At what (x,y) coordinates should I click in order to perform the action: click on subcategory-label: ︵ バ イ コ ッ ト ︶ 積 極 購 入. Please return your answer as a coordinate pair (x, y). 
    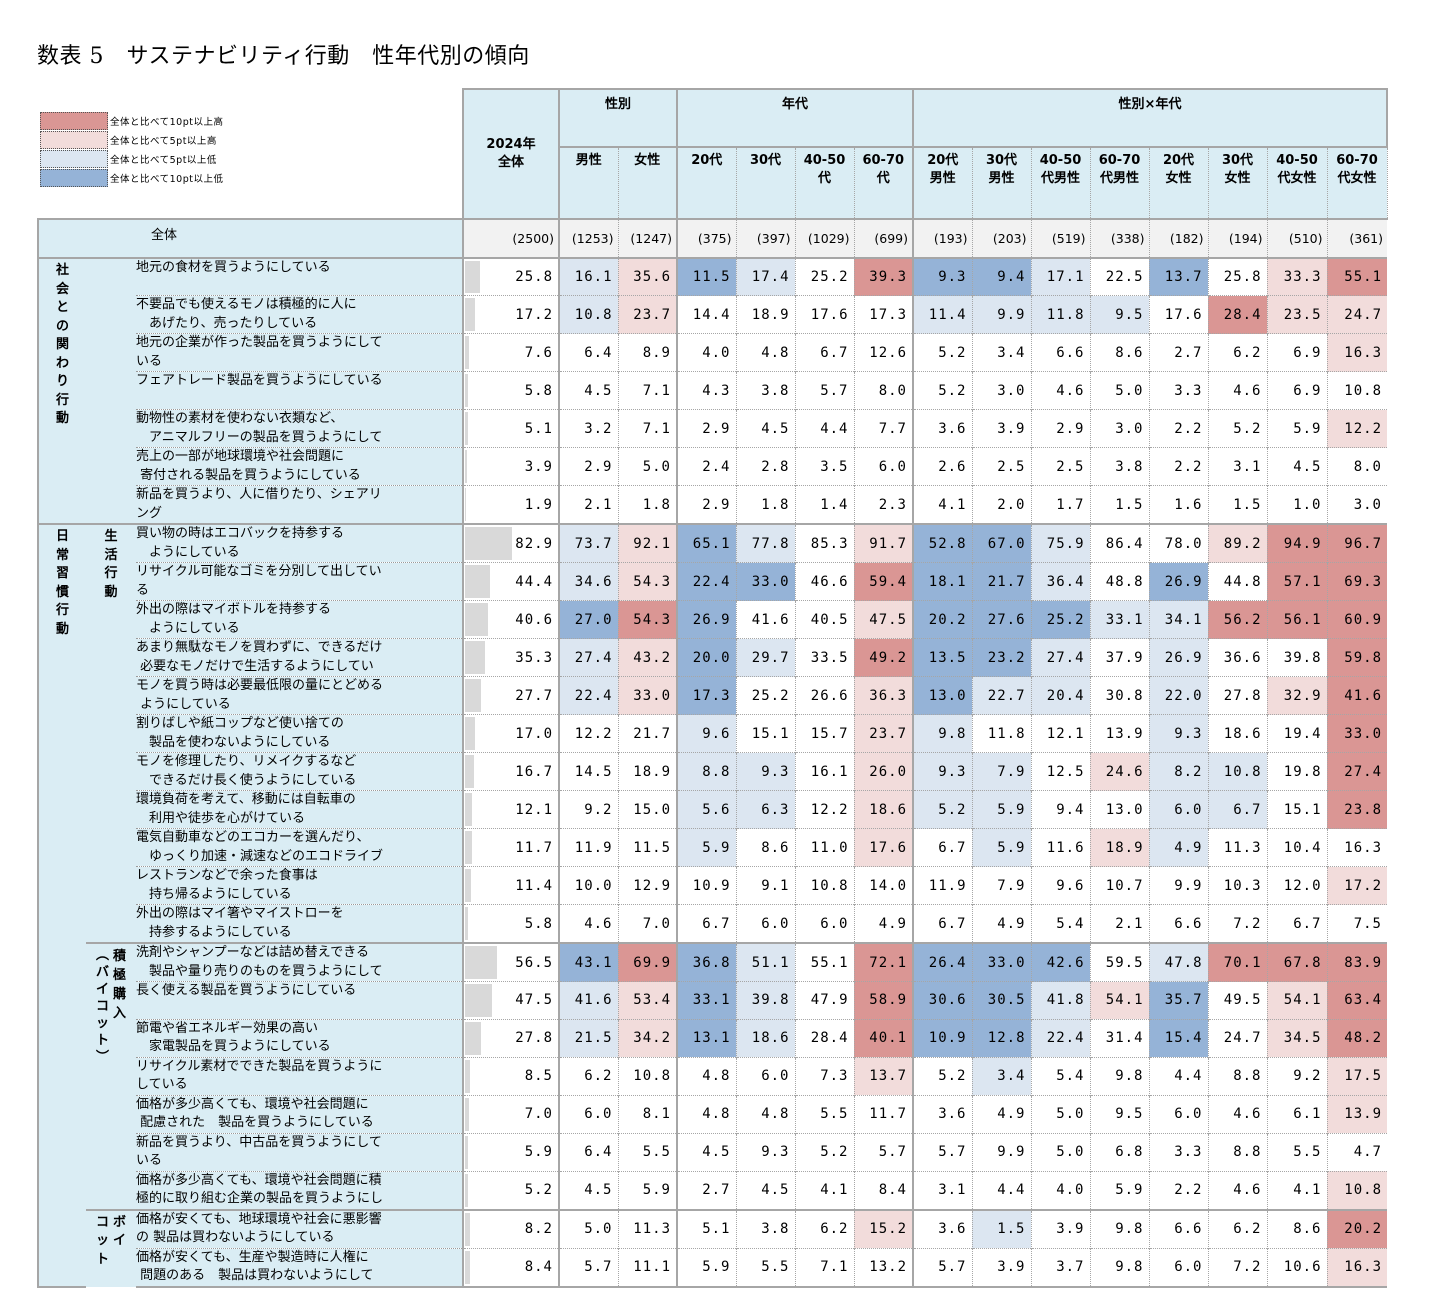
    Looking at the image, I should click on (111, 1076).